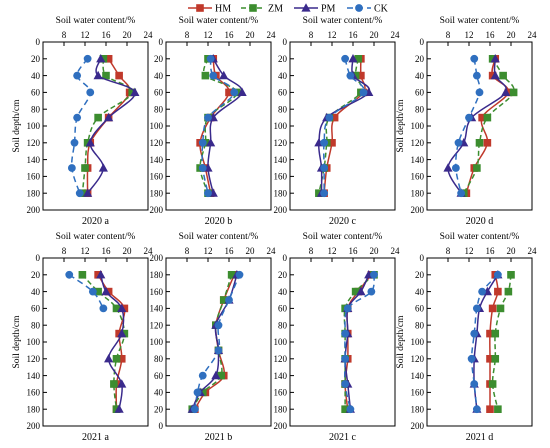 The width and height of the screenshot is (550, 448). Describe the element at coordinates (209, 9) in the screenshot. I see `legend-item-HM: HM` at that location.